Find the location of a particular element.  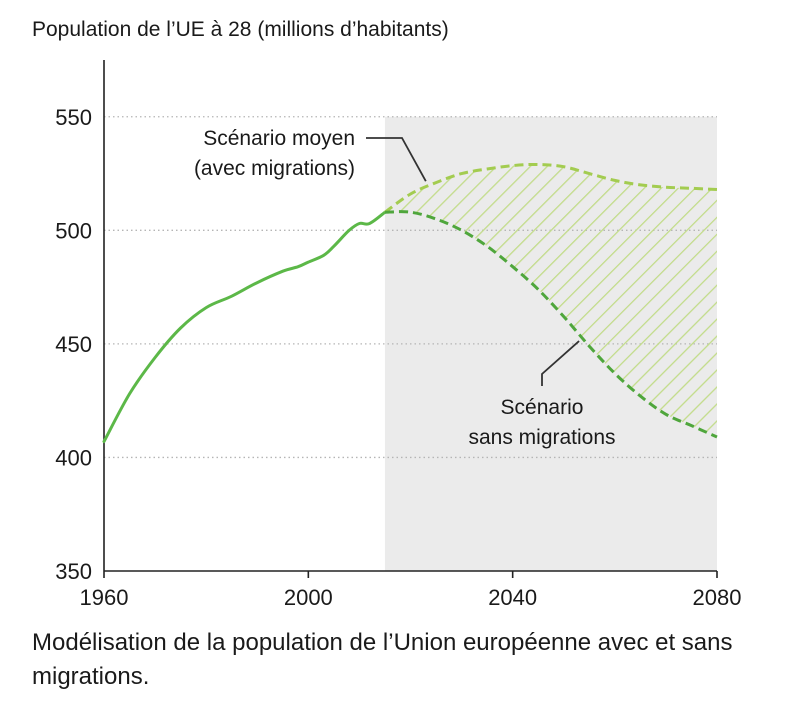

x-tick-label-2080: 2080 is located at coordinates (717, 597).